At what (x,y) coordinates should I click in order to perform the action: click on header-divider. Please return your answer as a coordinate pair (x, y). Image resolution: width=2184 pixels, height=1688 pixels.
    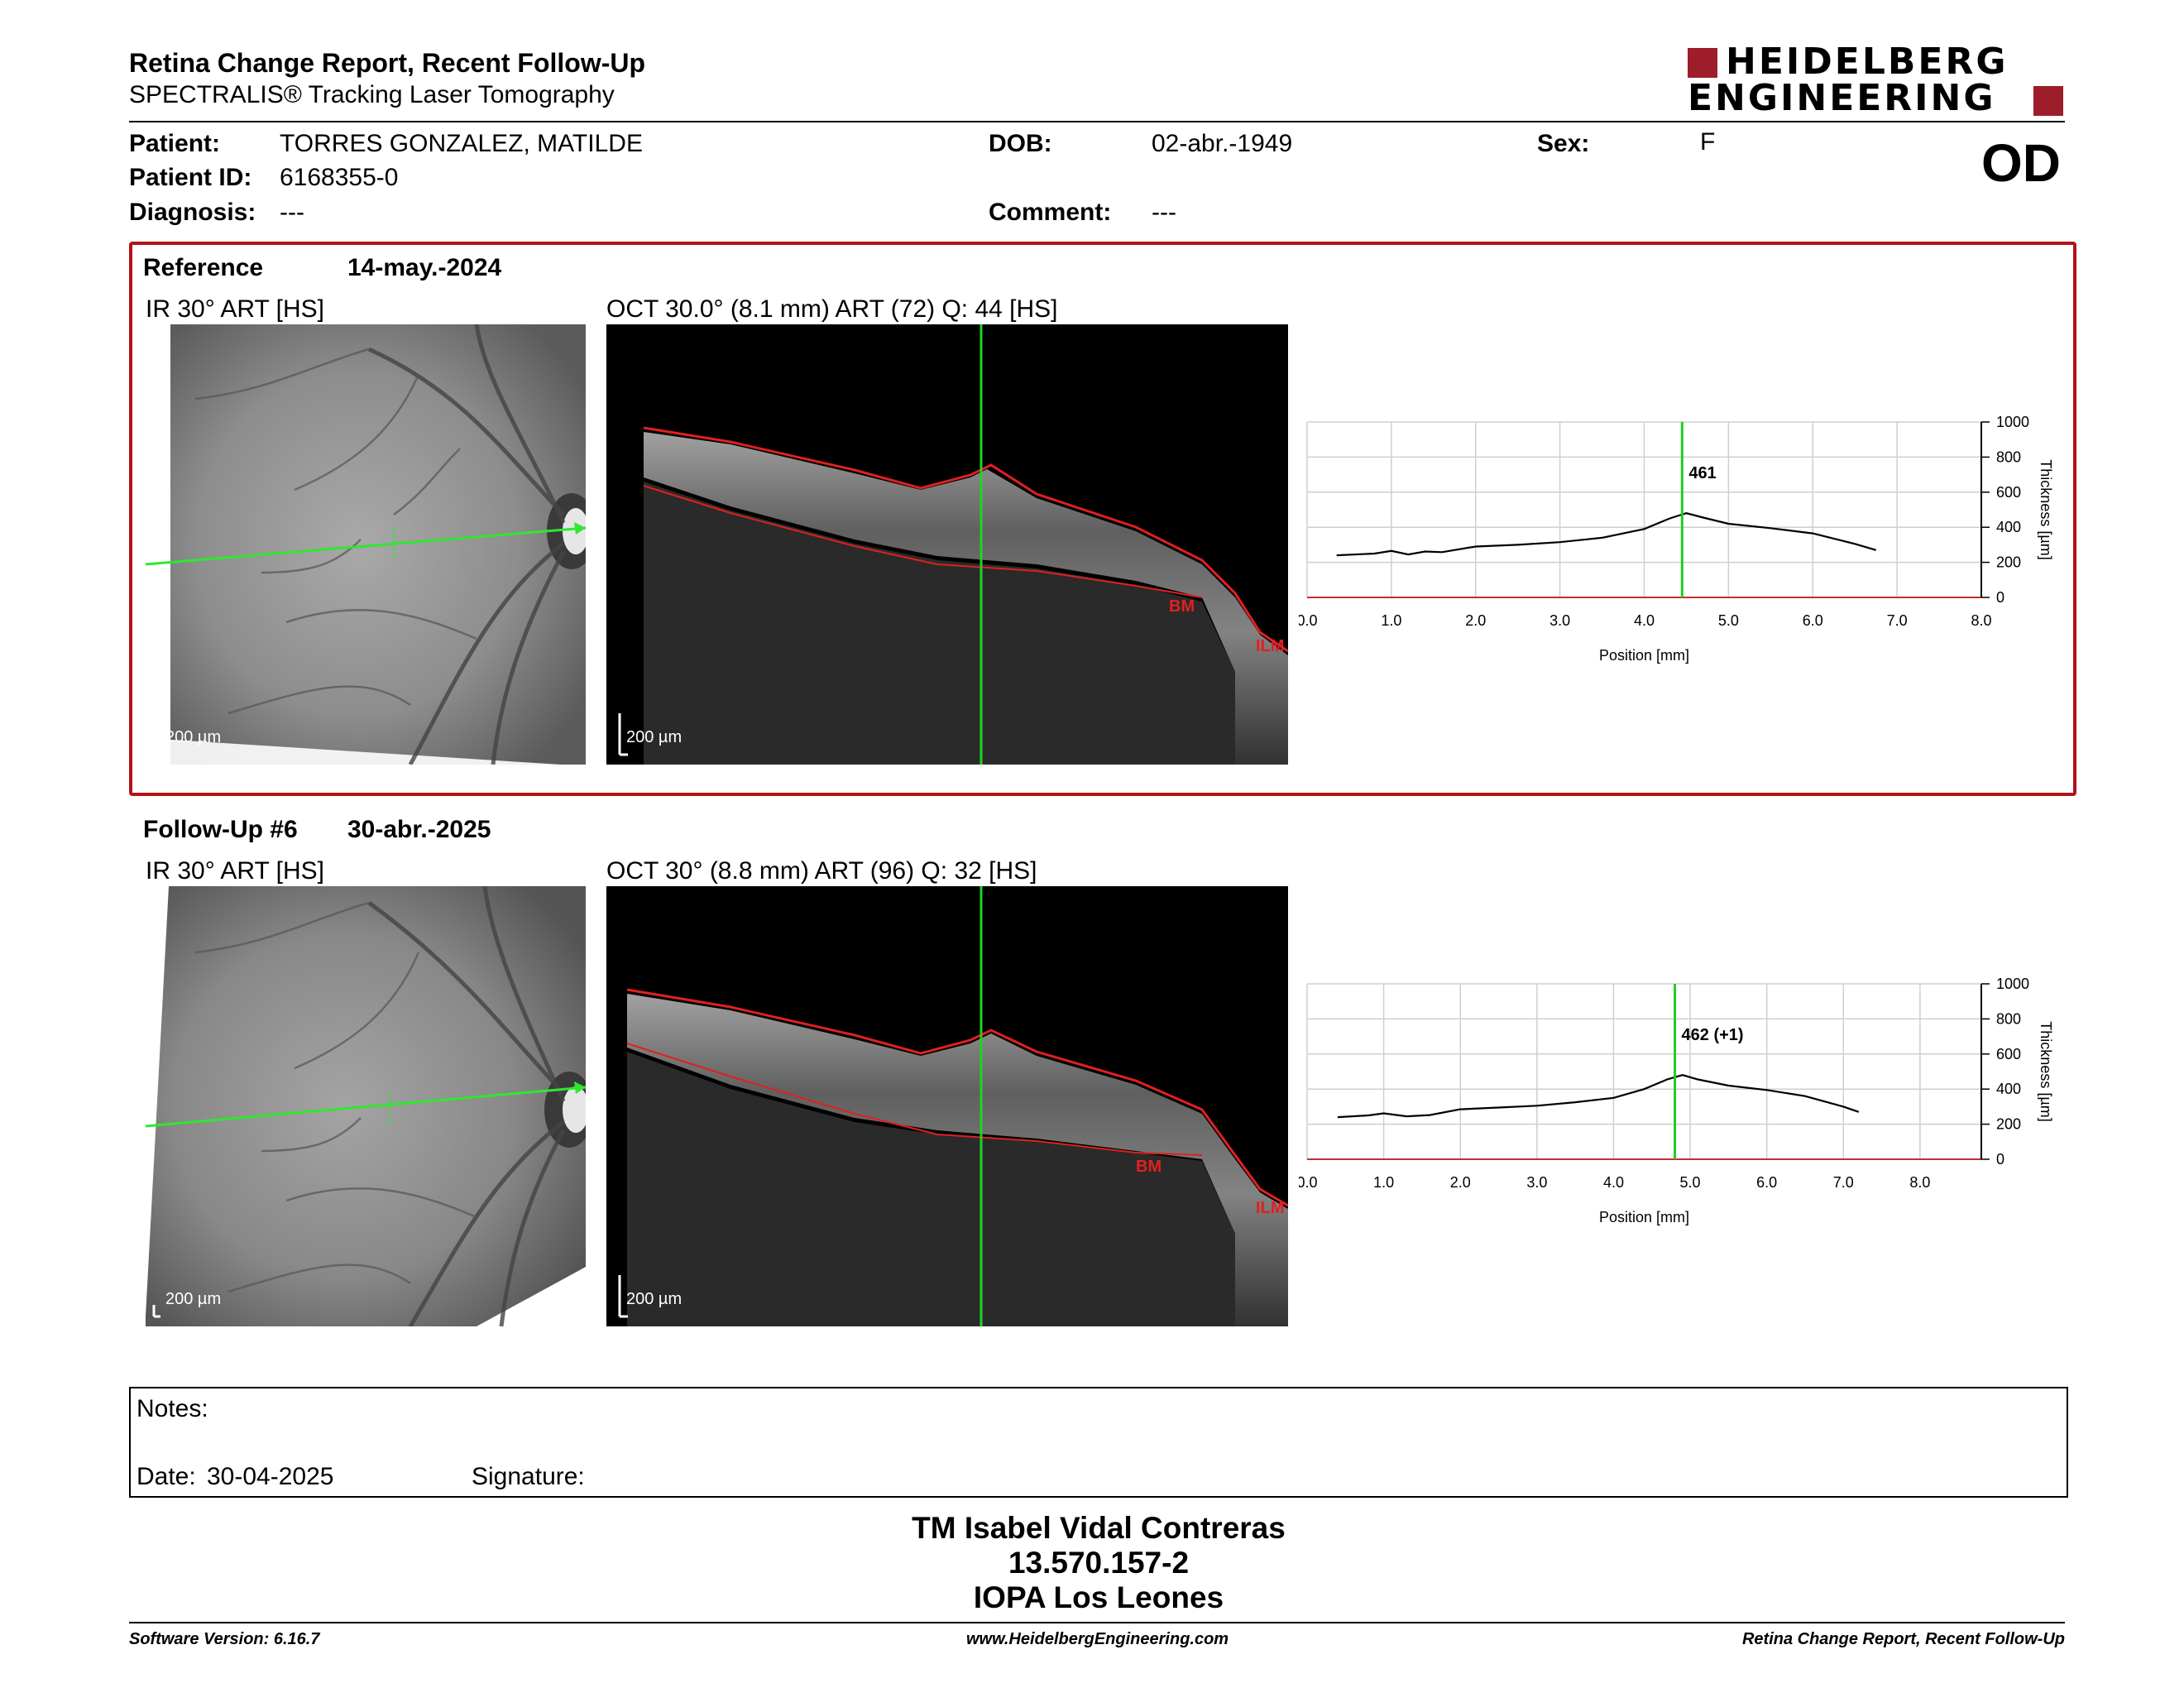
    Looking at the image, I should click on (1097, 121).